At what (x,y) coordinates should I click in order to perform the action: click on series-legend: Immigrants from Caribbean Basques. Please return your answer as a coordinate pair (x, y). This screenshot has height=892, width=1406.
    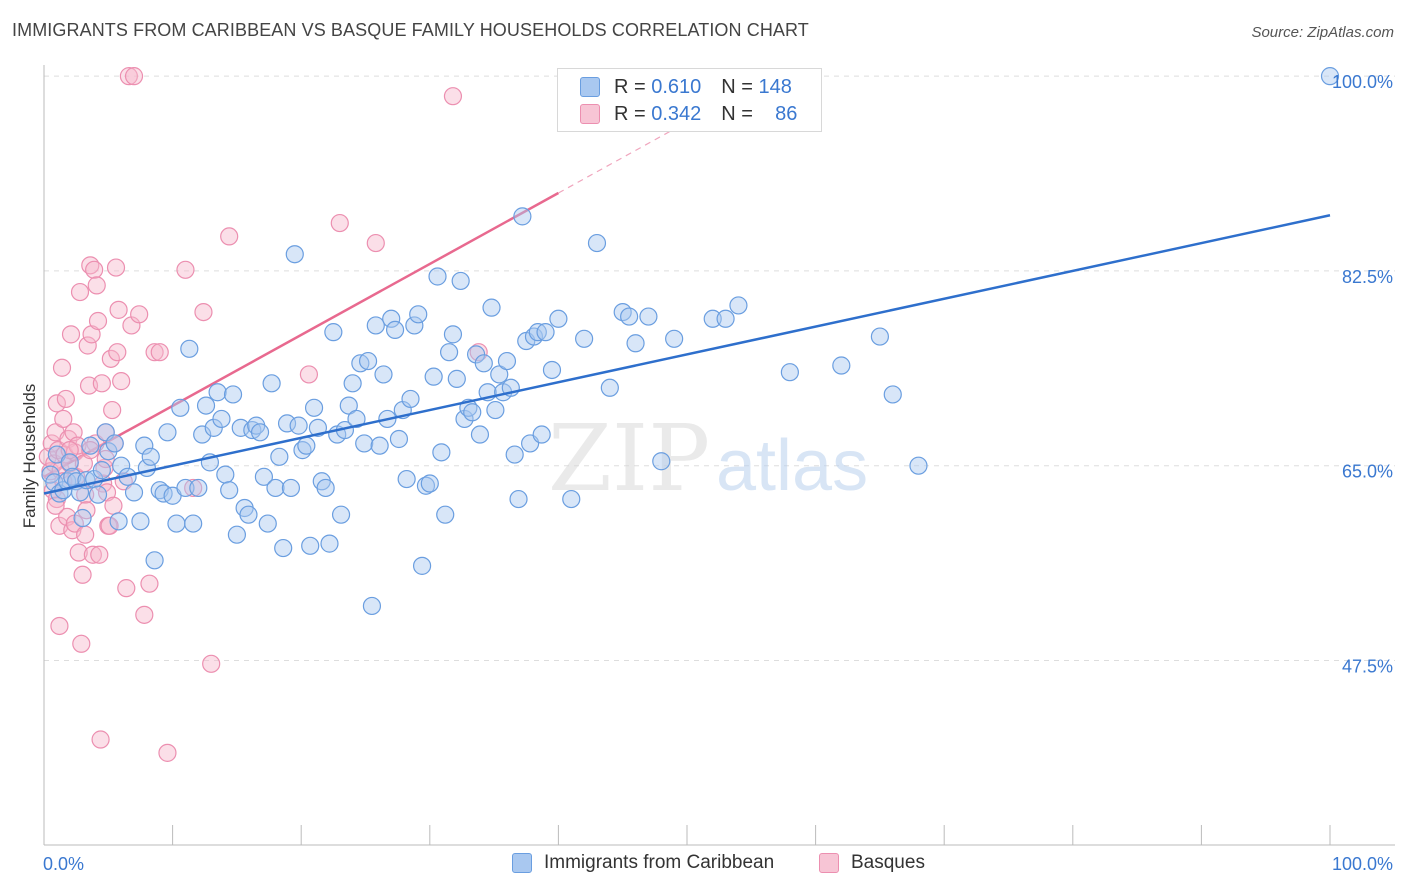
    Looking at the image, I should click on (703, 865).